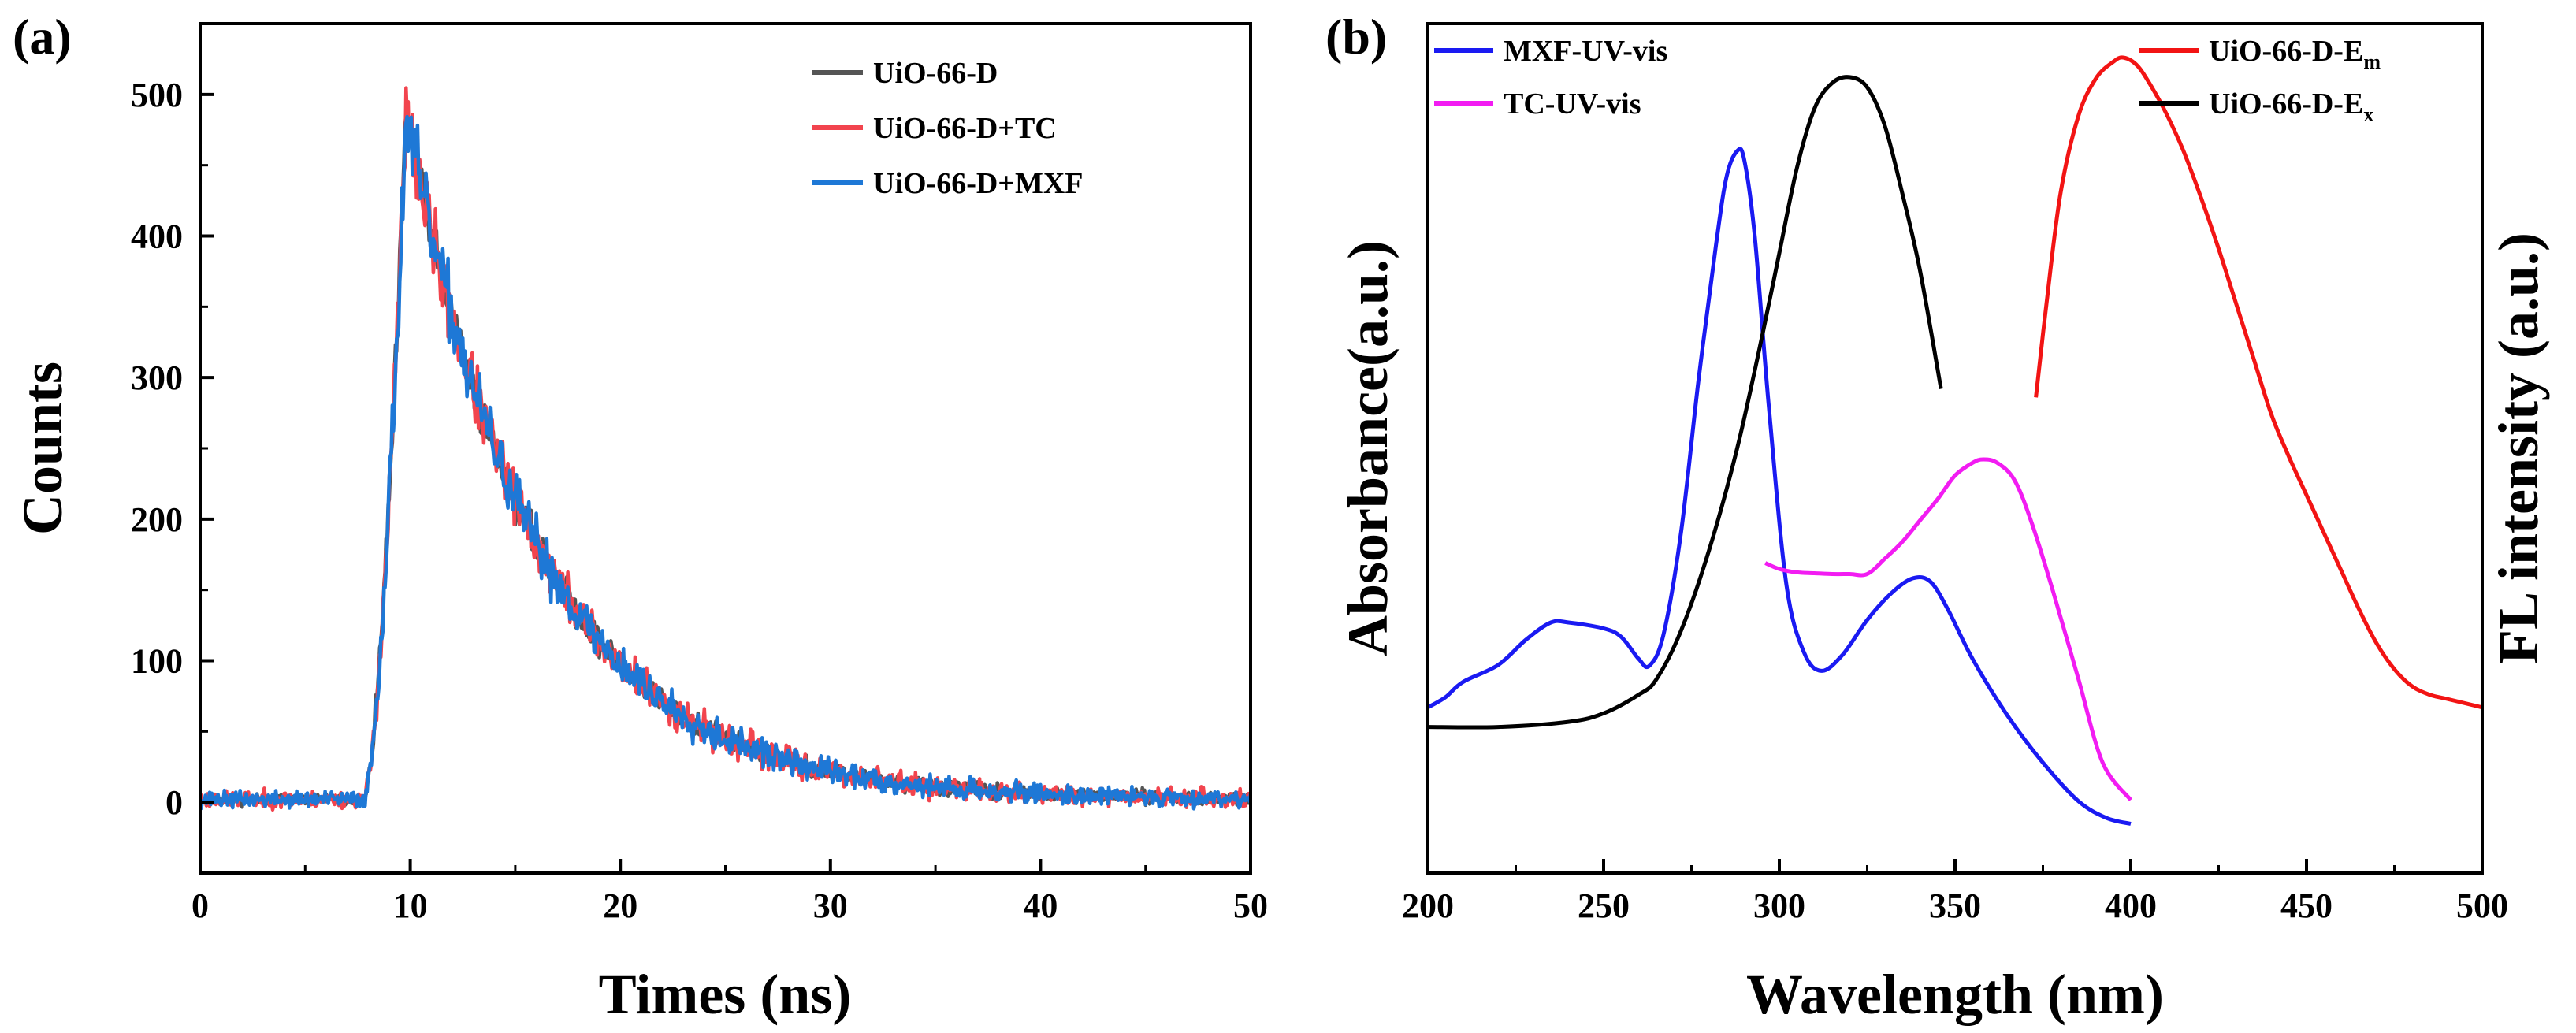 The width and height of the screenshot is (2576, 1033). I want to click on legend-item-uio-66-d-em: UiO-66-D-Em, so click(2260, 54).